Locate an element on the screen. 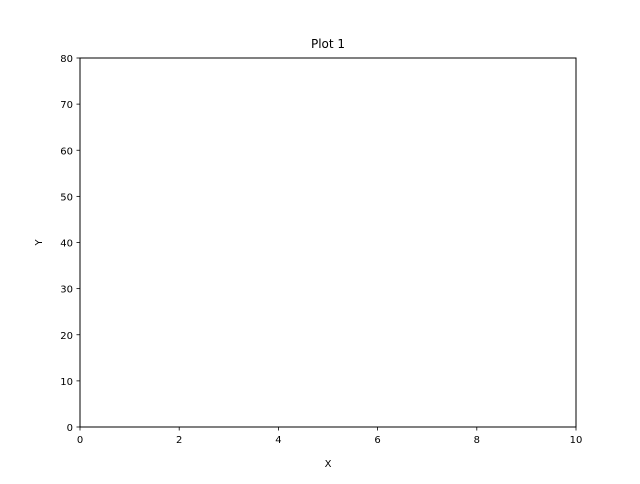 This screenshot has width=640, height=484. x-tick-label: 0 is located at coordinates (80, 440).